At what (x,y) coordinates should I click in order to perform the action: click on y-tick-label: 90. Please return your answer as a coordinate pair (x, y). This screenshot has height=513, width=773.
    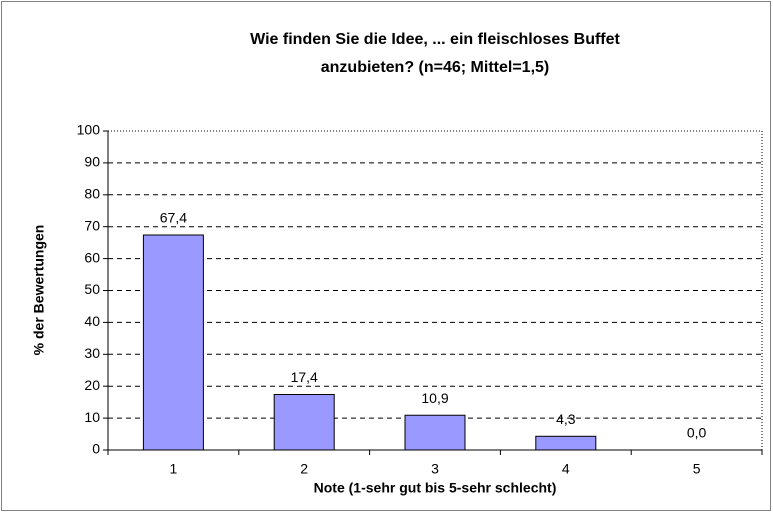
    Looking at the image, I should click on (92, 162).